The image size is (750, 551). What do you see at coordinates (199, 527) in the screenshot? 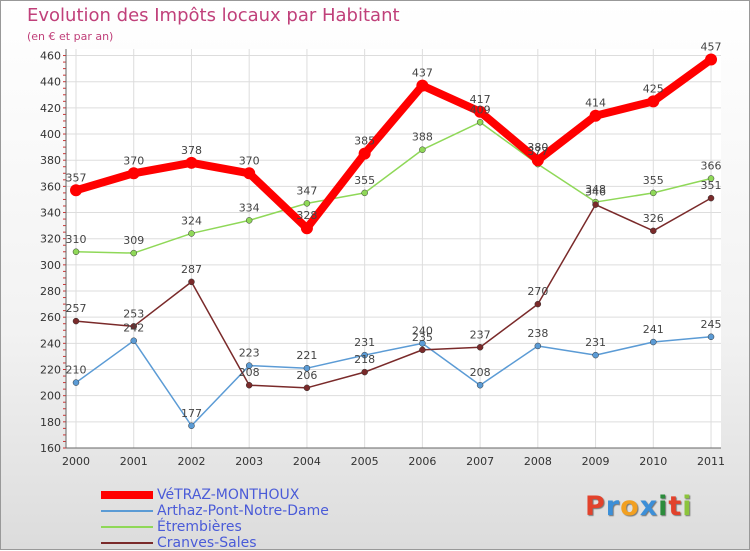
I see `legend-label-etrembieres: Étrembières` at bounding box center [199, 527].